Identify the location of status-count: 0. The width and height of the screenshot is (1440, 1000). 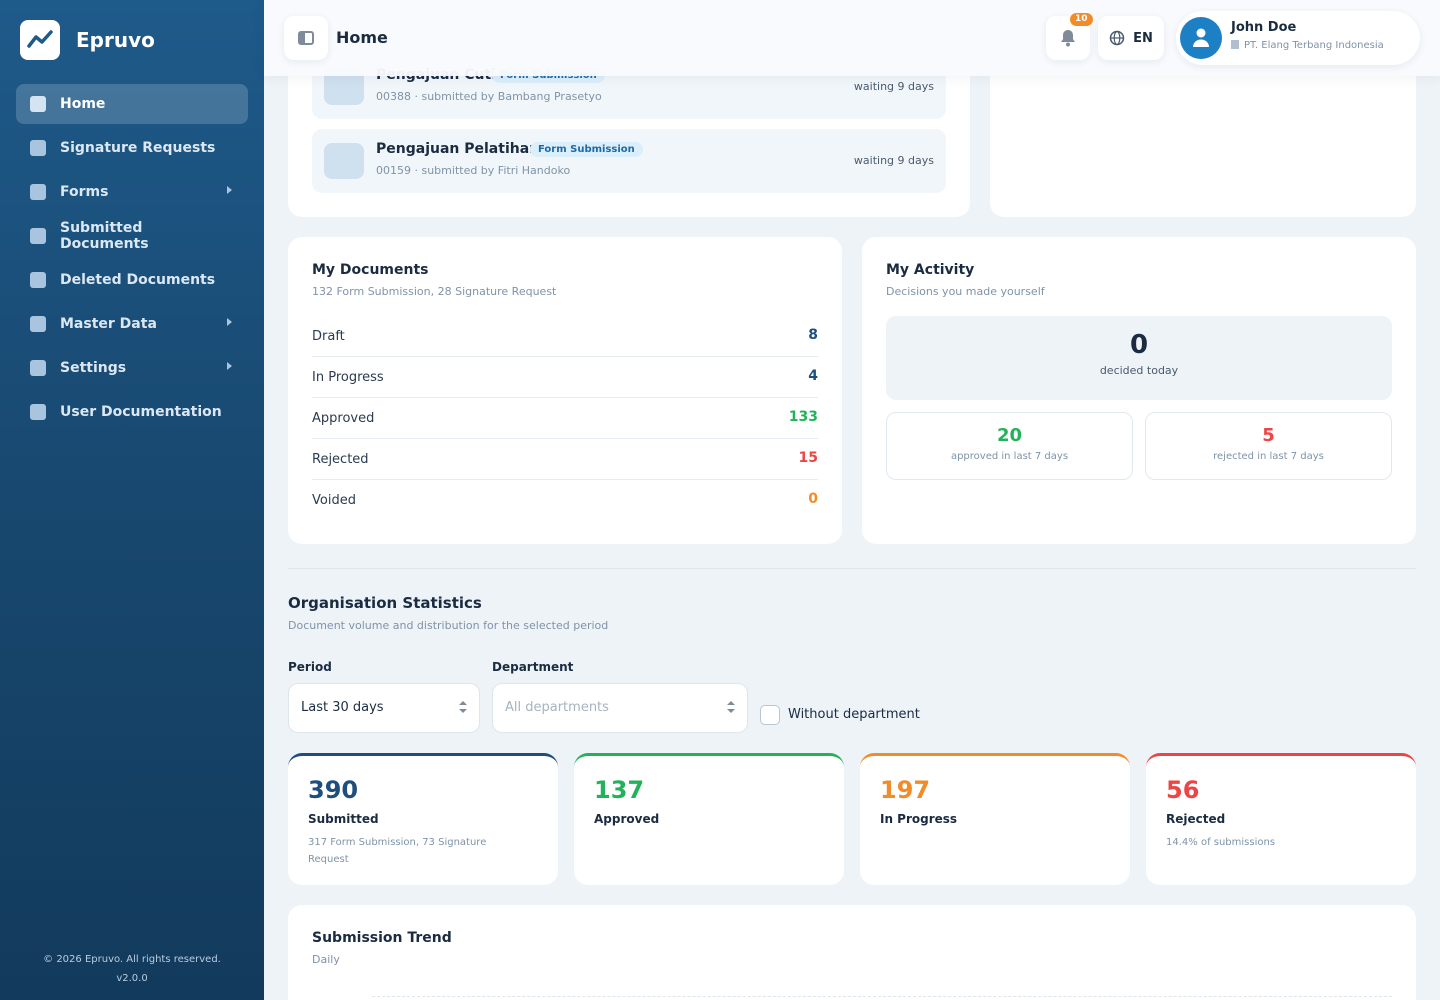
(813, 499).